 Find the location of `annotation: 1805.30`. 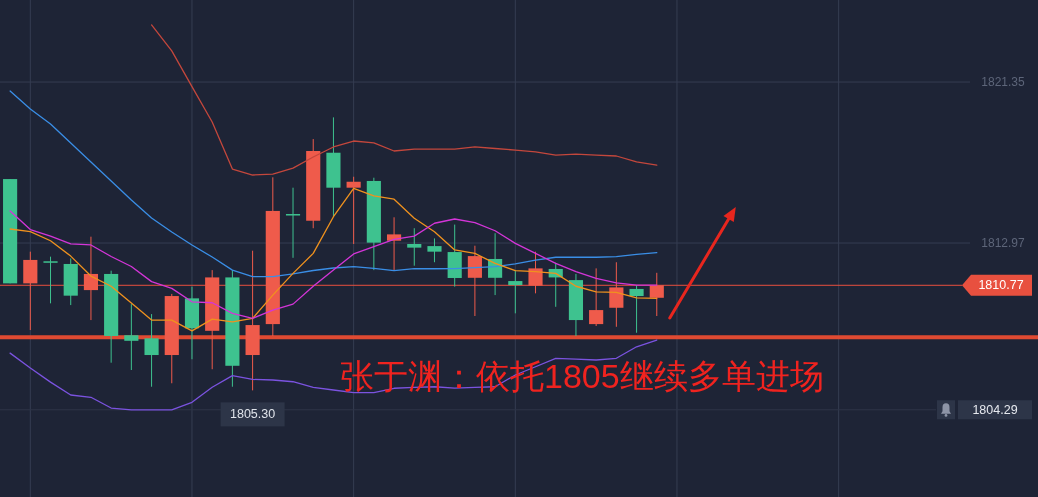

annotation: 1805.30 is located at coordinates (253, 414).